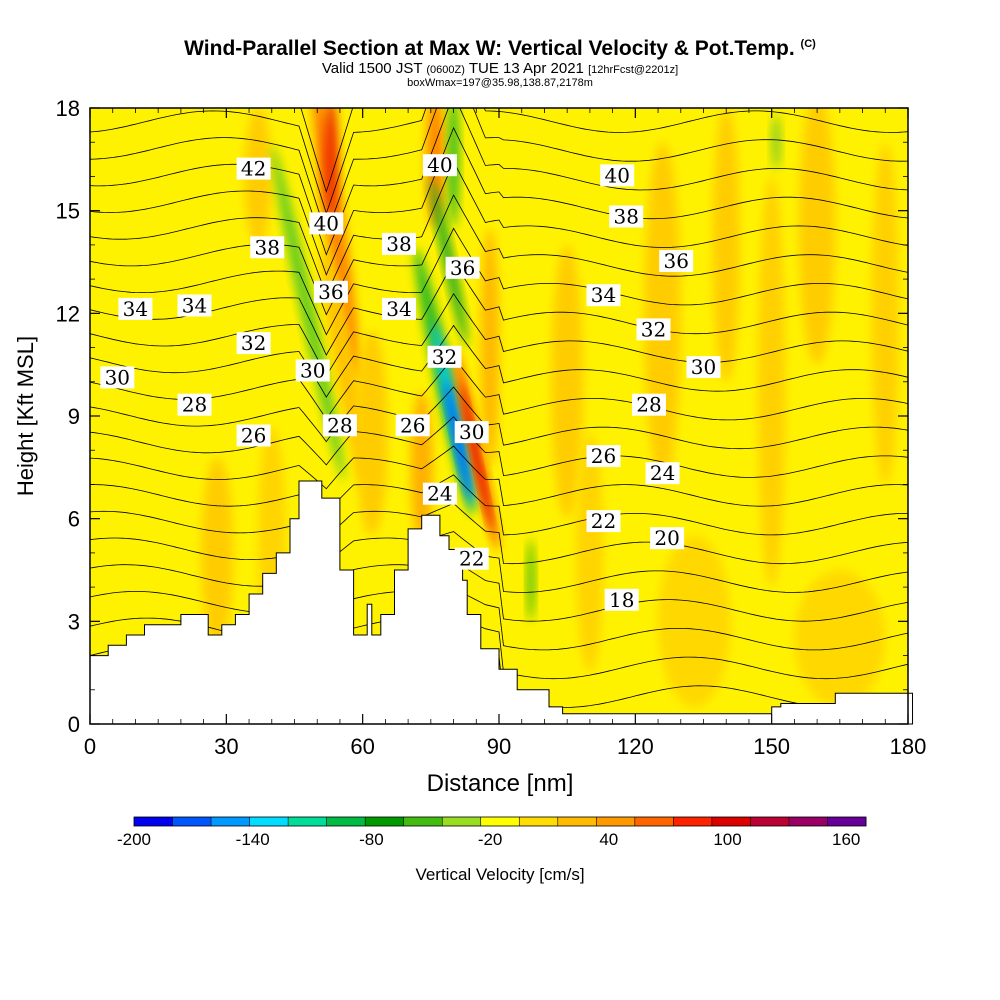 The image size is (1000, 1000). I want to click on colorbar-tick-label: -200, so click(134, 839).